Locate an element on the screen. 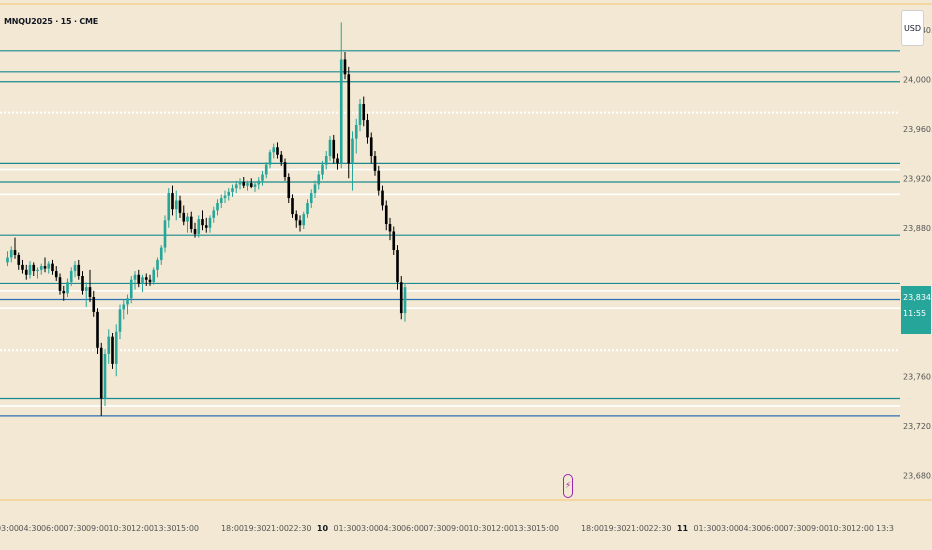 This screenshot has width=932, height=550. lightning-icon: ⚡ is located at coordinates (568, 486).